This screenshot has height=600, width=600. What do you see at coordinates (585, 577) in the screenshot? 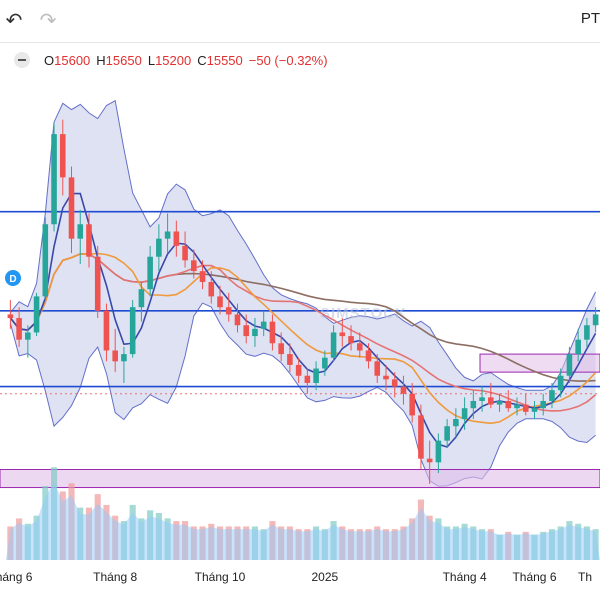
I see `x-tick-label: Th` at bounding box center [585, 577].